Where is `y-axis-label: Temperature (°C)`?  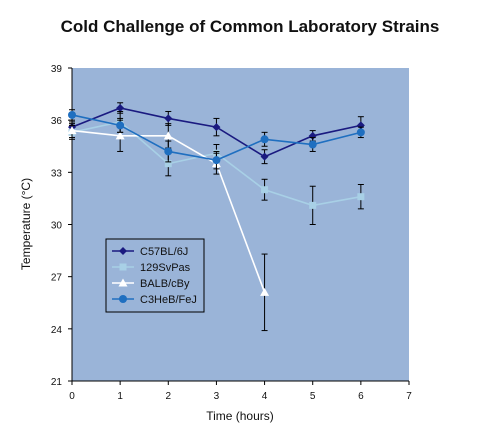
y-axis-label: Temperature (°C) is located at coordinates (26, 224).